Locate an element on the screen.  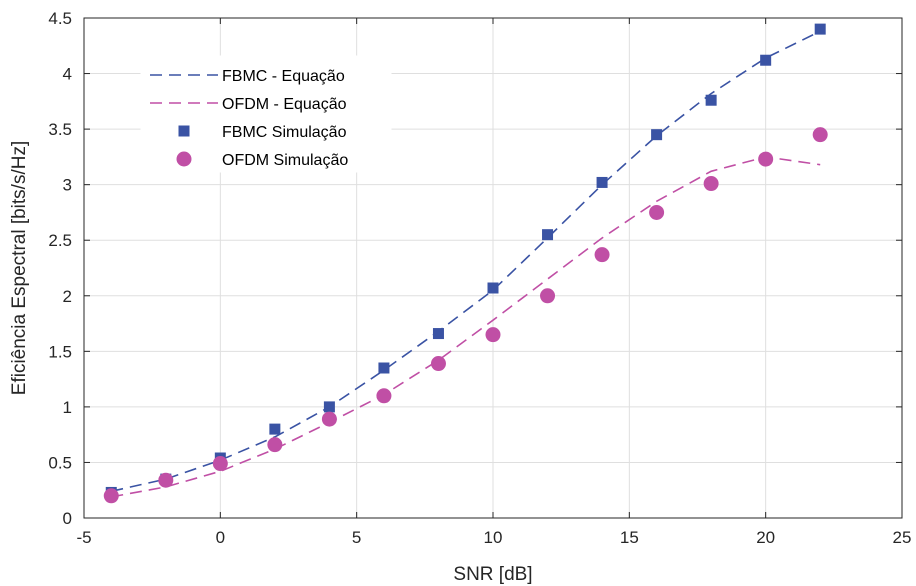
x-tick-label: 5 is located at coordinates (356, 537).